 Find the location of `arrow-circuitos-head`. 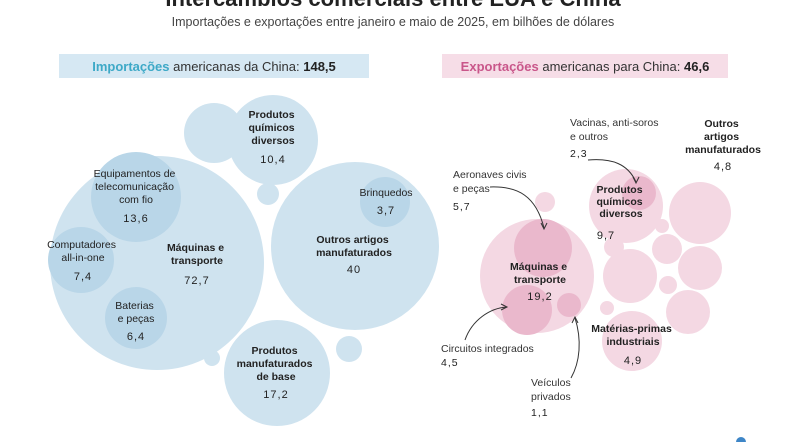

arrow-circuitos-head is located at coordinates (504, 307).